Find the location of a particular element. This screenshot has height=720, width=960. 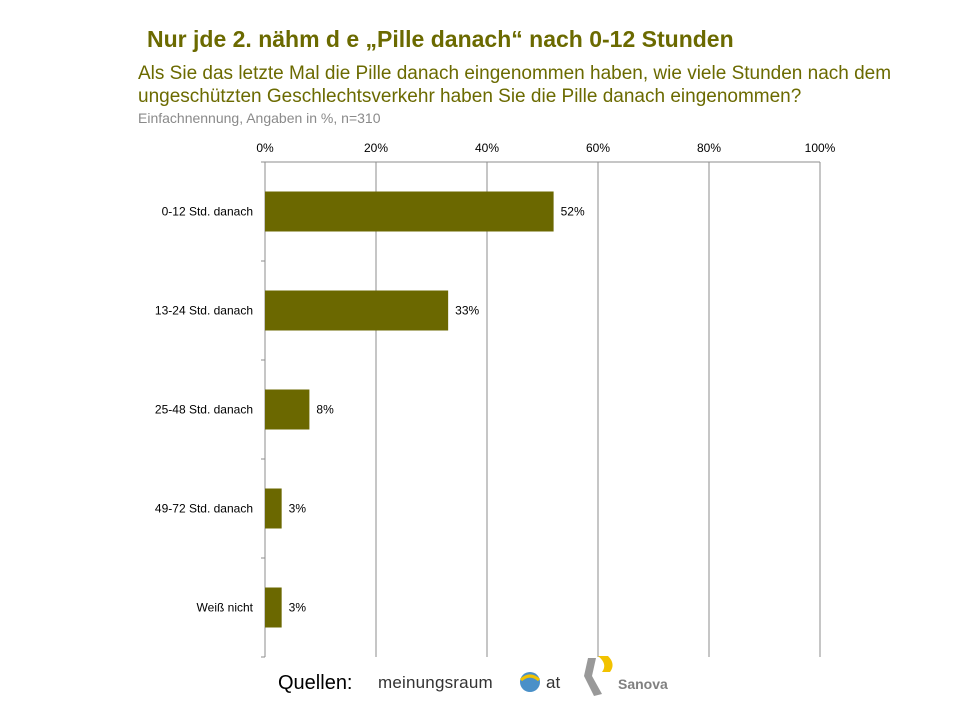

sanova-logo-text: Sanova is located at coordinates (643, 684).